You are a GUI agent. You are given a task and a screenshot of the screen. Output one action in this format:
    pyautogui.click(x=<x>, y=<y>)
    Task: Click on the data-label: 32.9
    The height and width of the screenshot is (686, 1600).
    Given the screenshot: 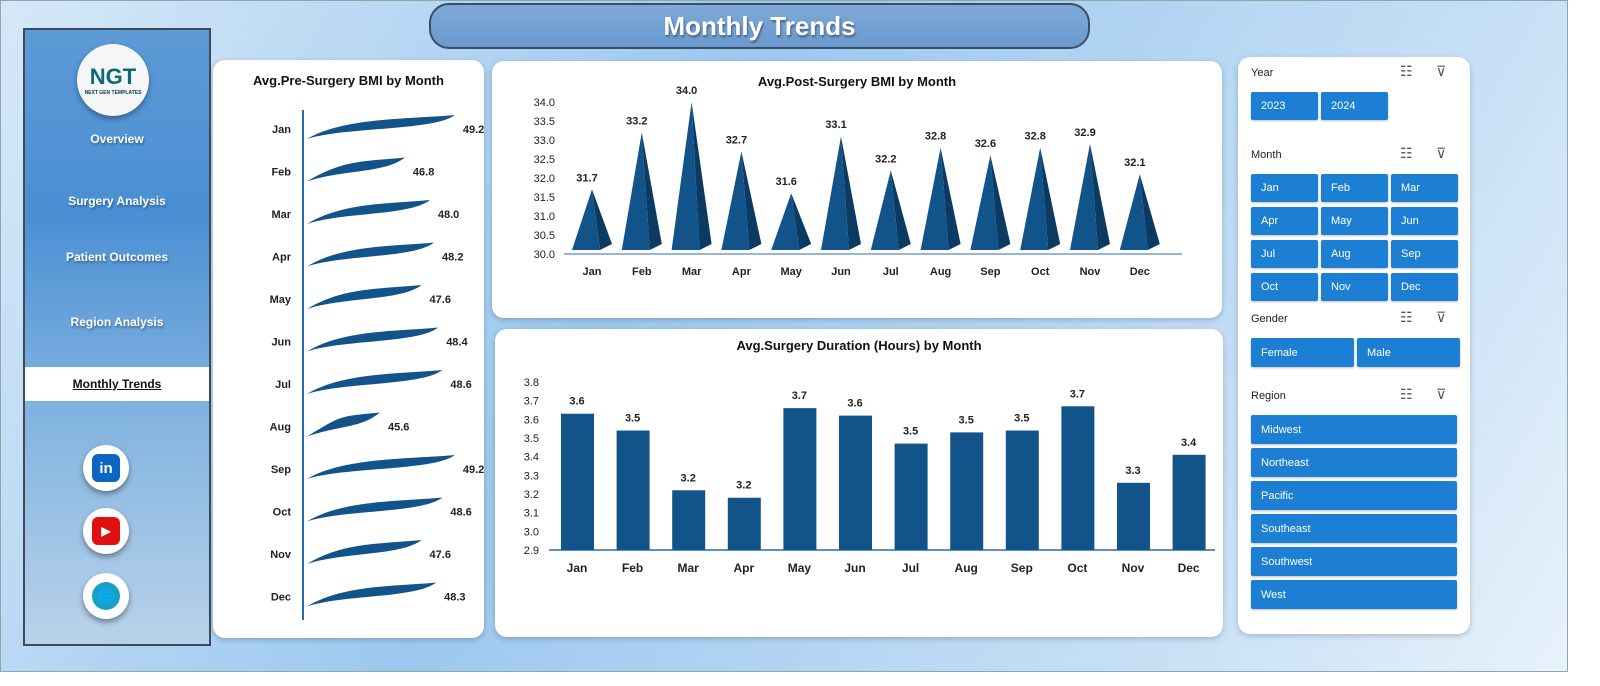 What is the action you would take?
    pyautogui.click(x=1084, y=133)
    